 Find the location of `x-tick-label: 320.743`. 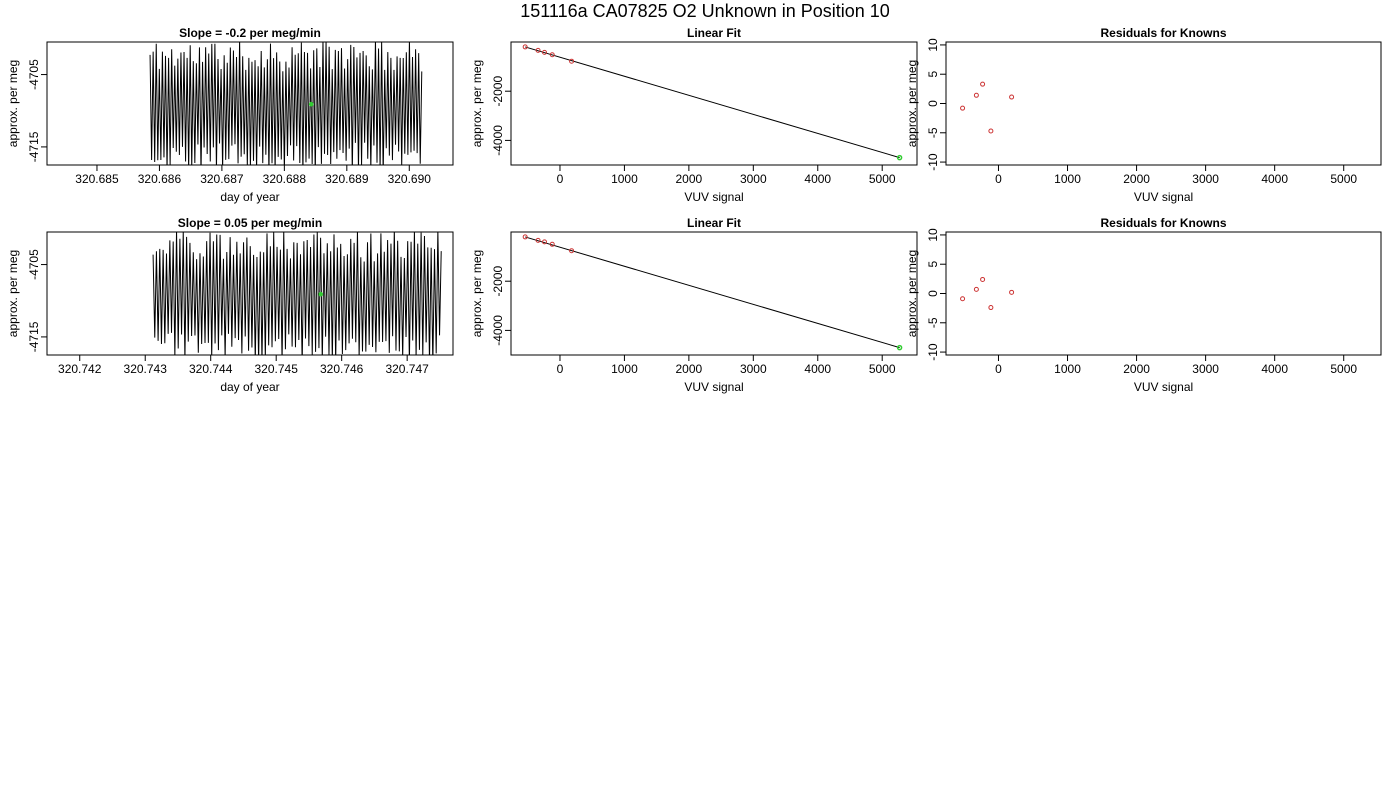

x-tick-label: 320.743 is located at coordinates (146, 369).